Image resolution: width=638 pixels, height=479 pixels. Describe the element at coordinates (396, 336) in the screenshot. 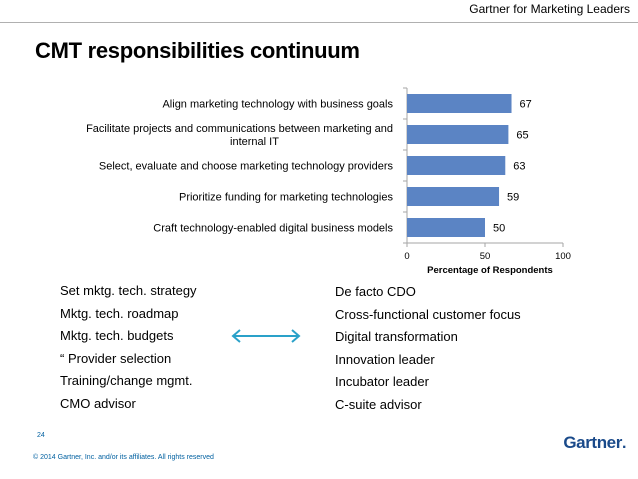

I see `right-list-item: Digital transformation` at that location.